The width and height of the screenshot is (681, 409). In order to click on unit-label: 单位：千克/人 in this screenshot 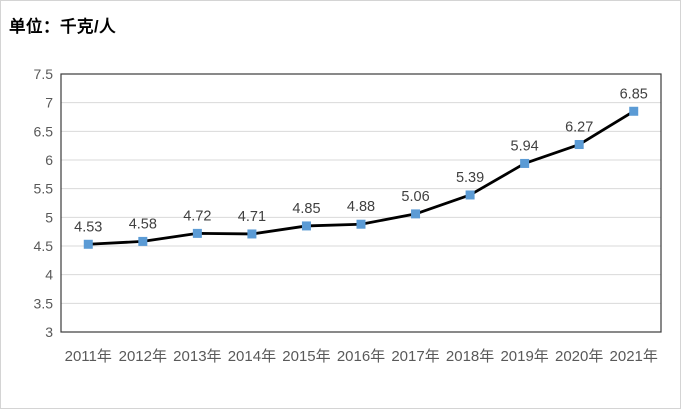, I will do `click(63, 27)`.